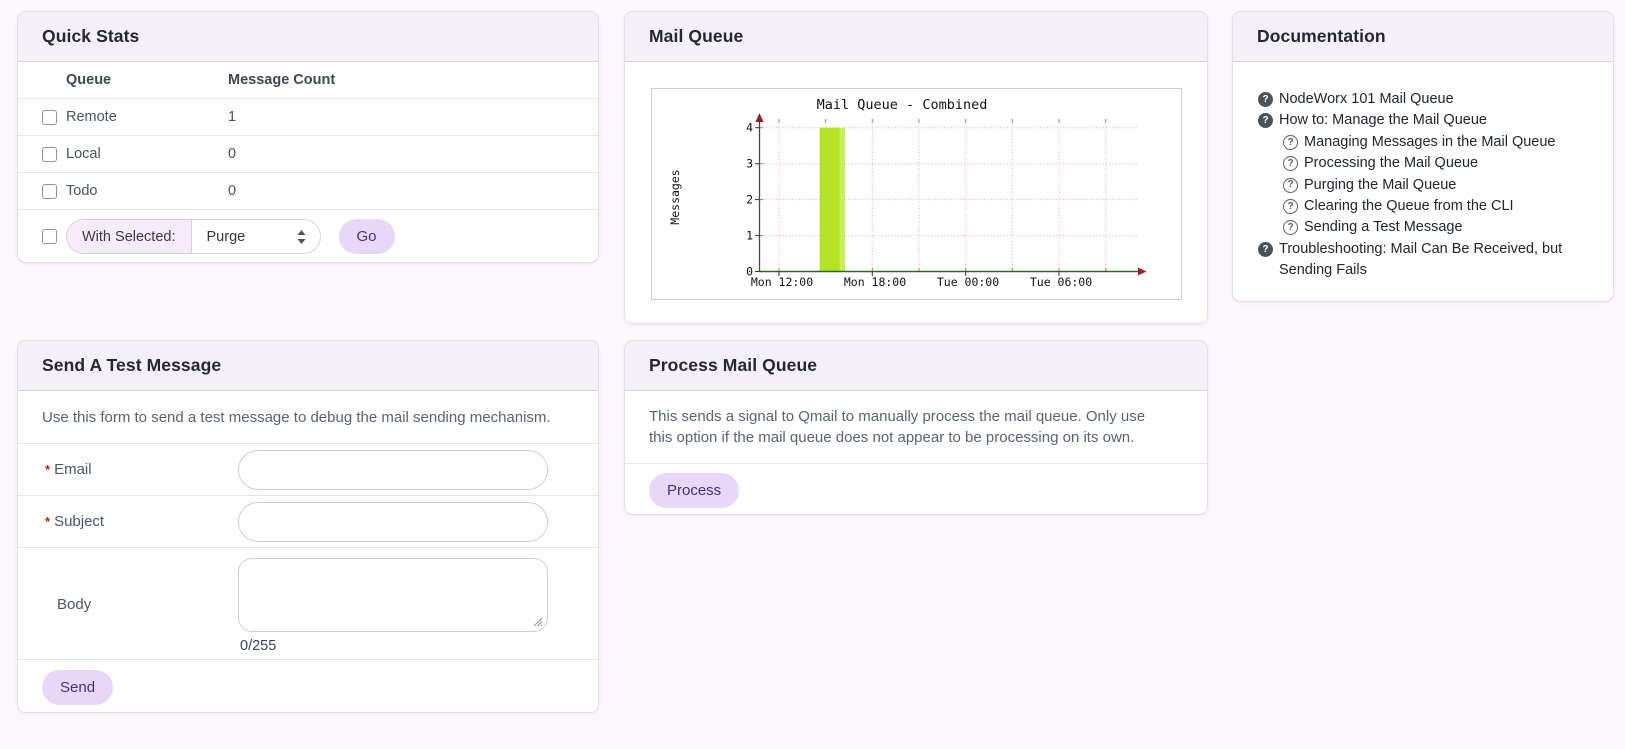  I want to click on doc-link: ? How to: Manage the Mail Queue, so click(1426, 120).